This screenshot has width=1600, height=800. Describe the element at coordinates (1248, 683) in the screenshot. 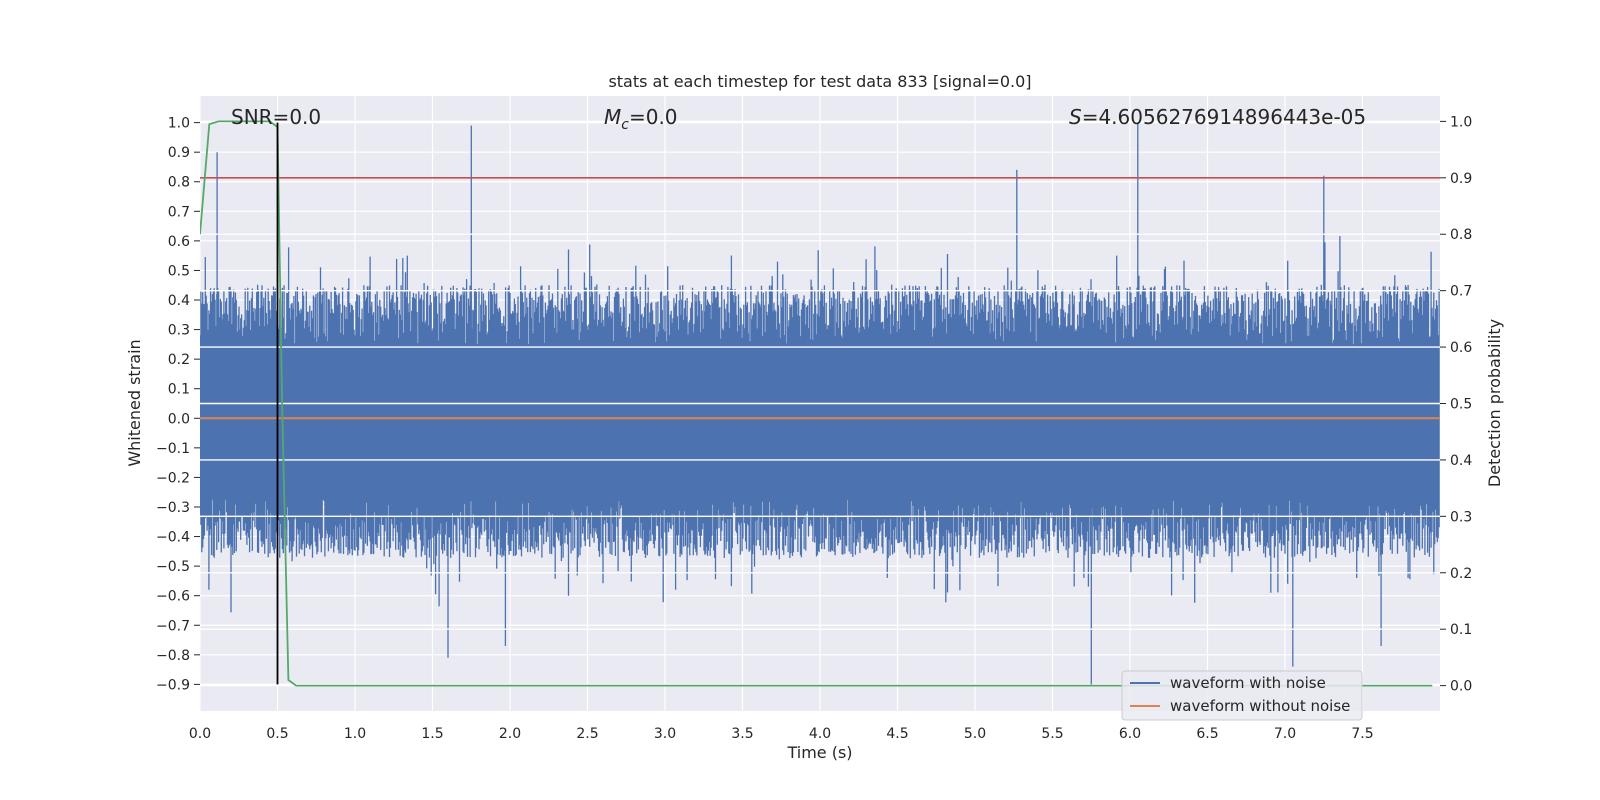

I see `legend-label-noise: waveform with noise` at that location.